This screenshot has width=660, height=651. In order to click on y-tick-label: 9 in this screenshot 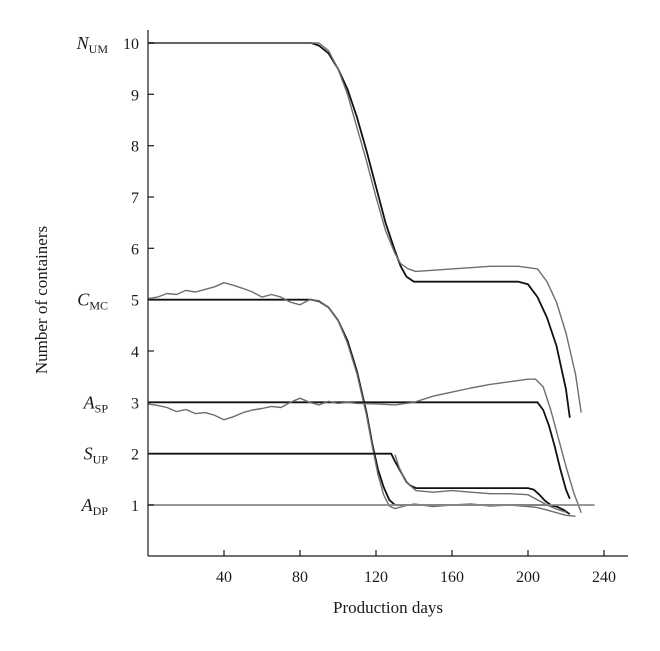, I will do `click(135, 95)`.